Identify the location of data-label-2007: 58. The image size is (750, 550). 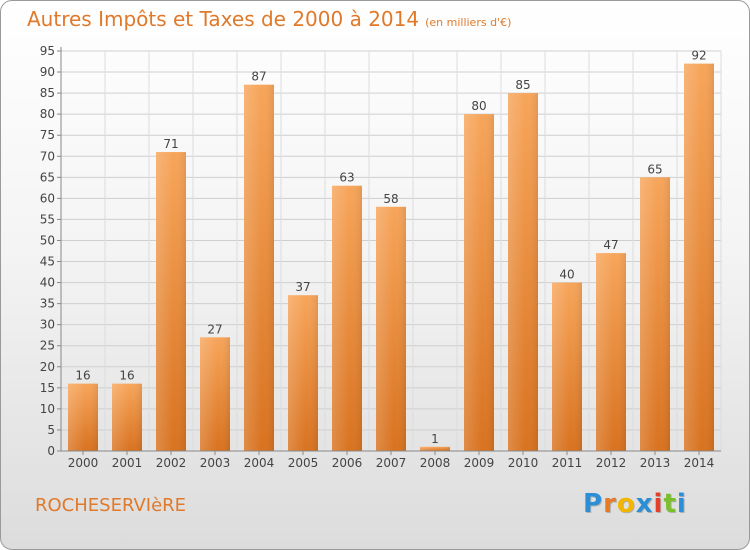
(390, 199).